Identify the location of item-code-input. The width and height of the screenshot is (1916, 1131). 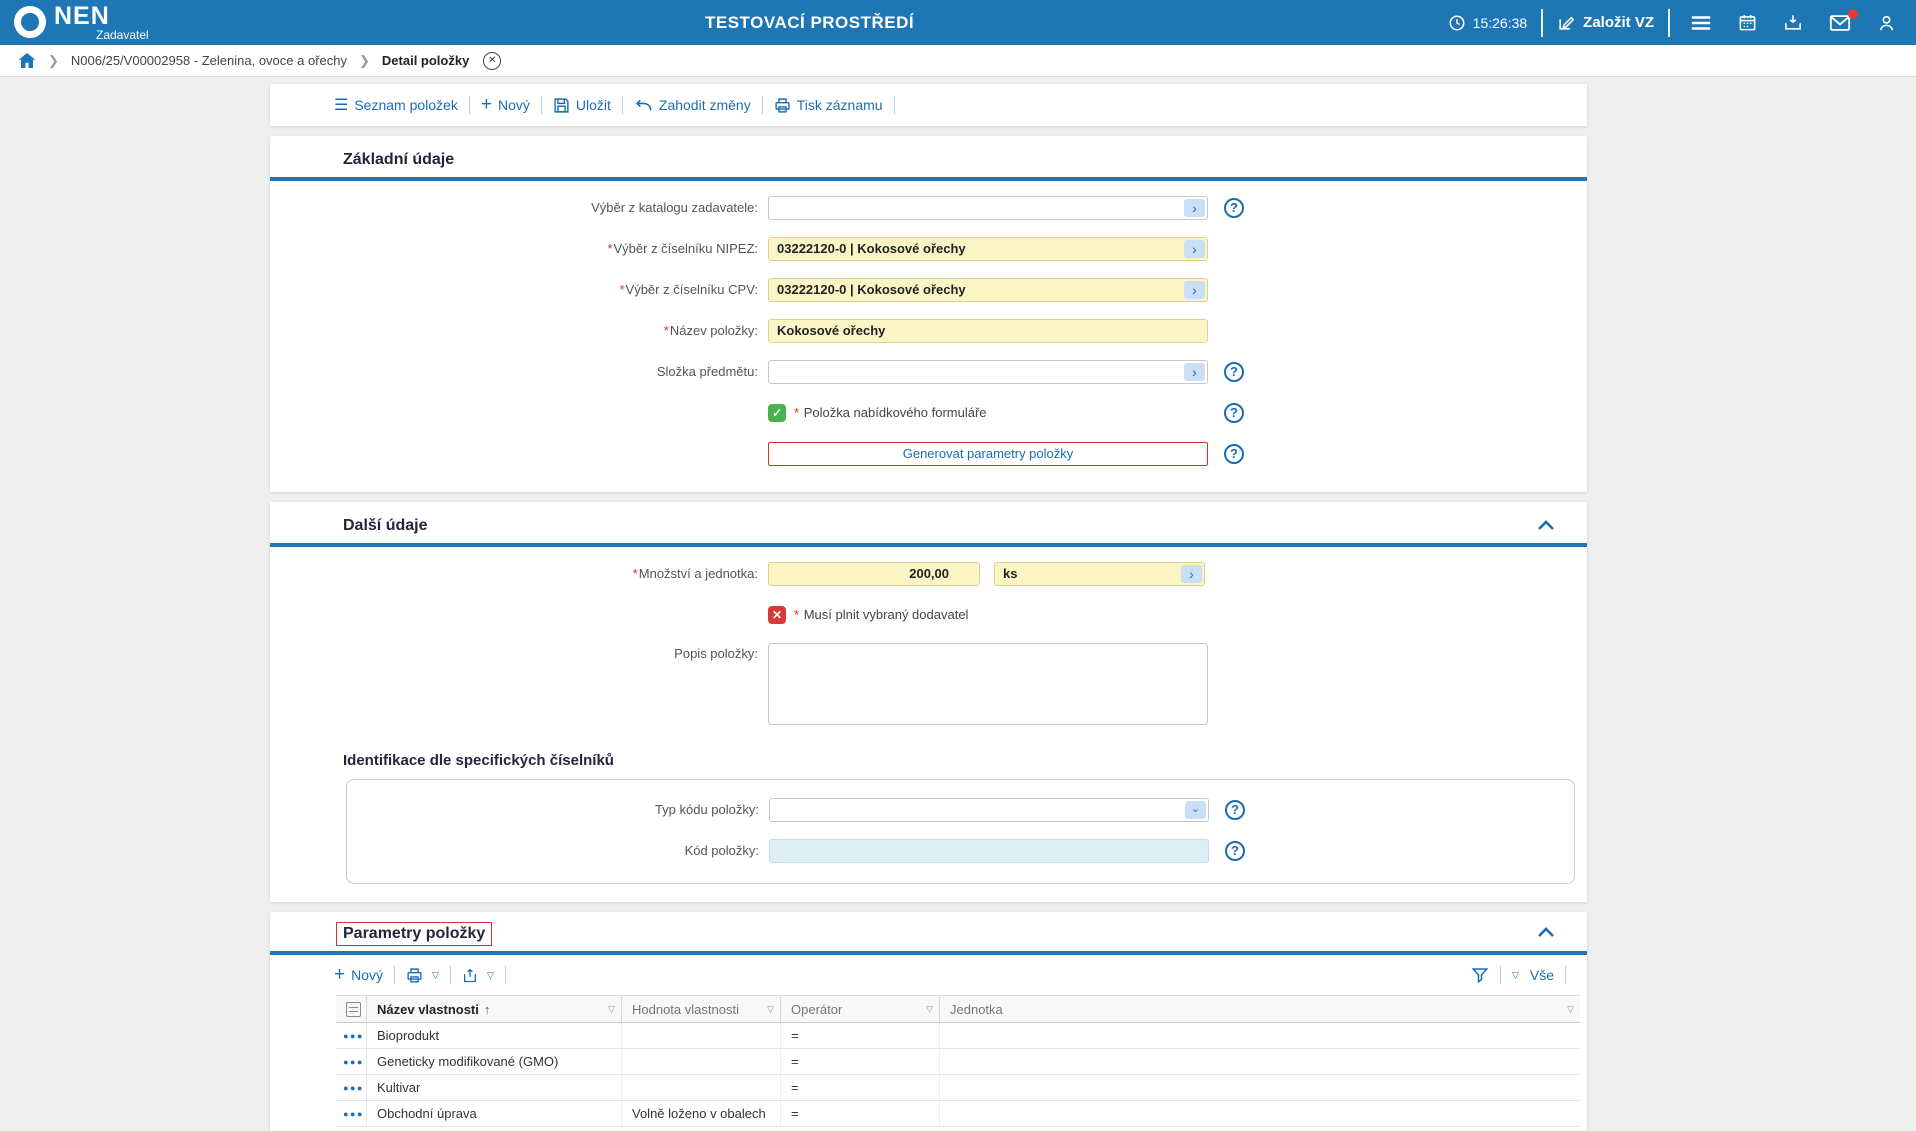
(989, 850).